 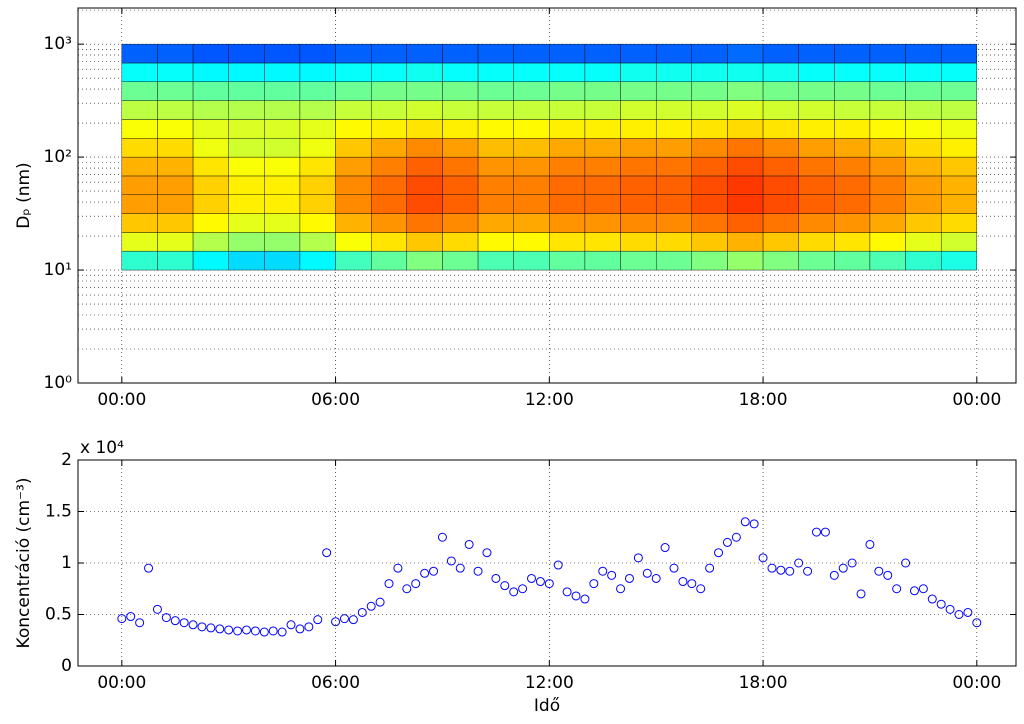 What do you see at coordinates (121, 683) in the screenshot?
I see `x-tick-label: 00:00` at bounding box center [121, 683].